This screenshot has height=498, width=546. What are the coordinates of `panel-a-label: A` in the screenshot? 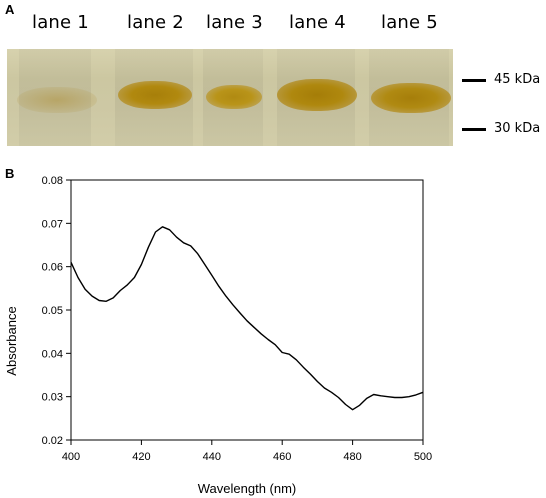 It's located at (10, 9).